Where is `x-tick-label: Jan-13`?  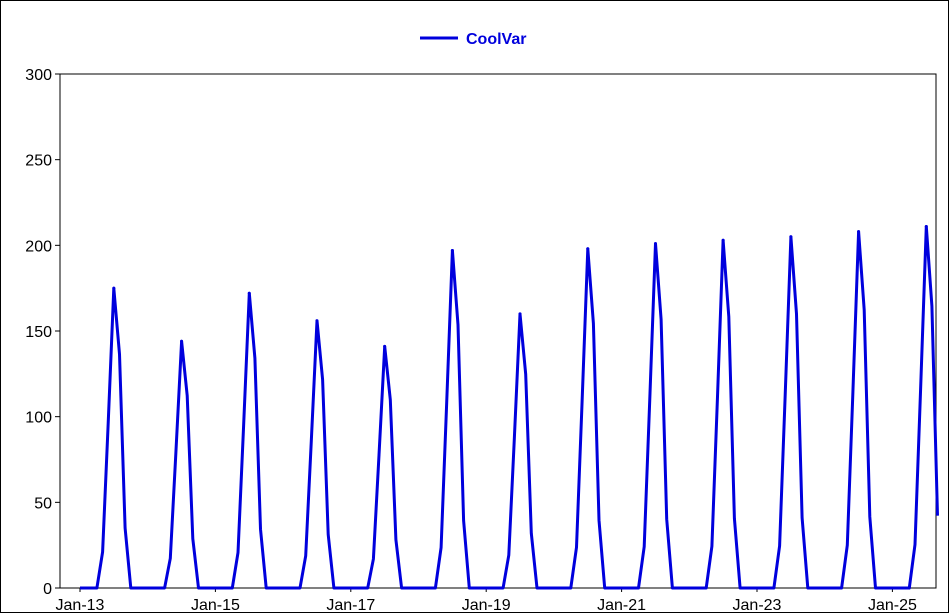
x-tick-label: Jan-13 is located at coordinates (80, 605).